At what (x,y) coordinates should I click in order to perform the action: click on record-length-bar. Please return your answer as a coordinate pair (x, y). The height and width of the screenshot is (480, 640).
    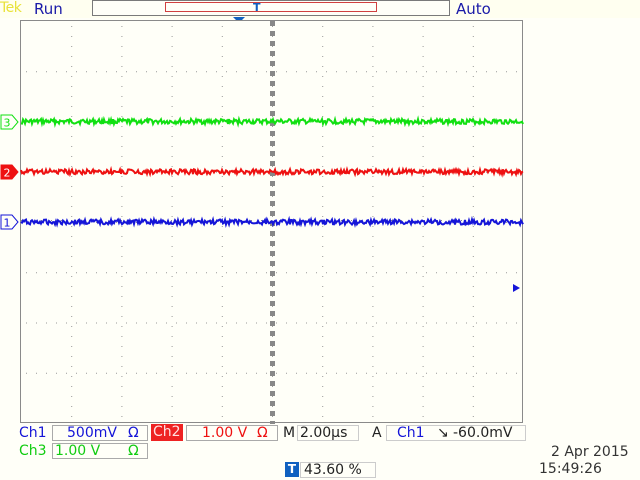
    Looking at the image, I should click on (271, 8).